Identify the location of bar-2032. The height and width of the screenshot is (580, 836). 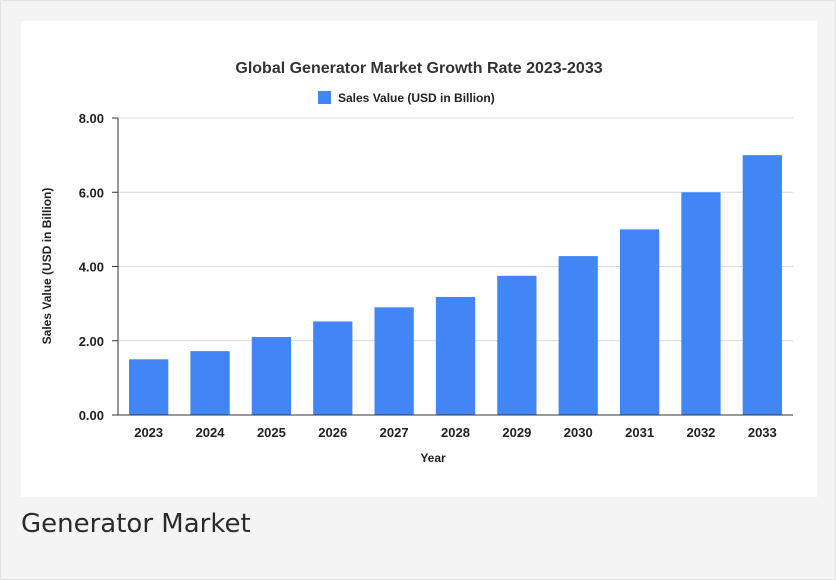
(701, 303).